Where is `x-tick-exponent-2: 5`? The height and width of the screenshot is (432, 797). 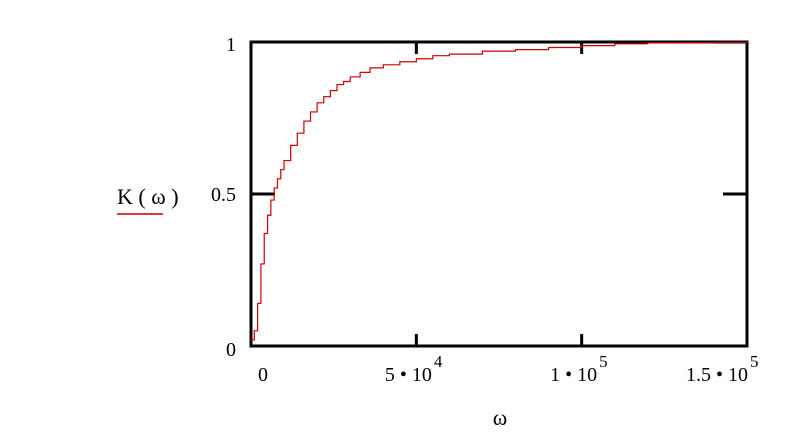 x-tick-exponent-2: 5 is located at coordinates (603, 361).